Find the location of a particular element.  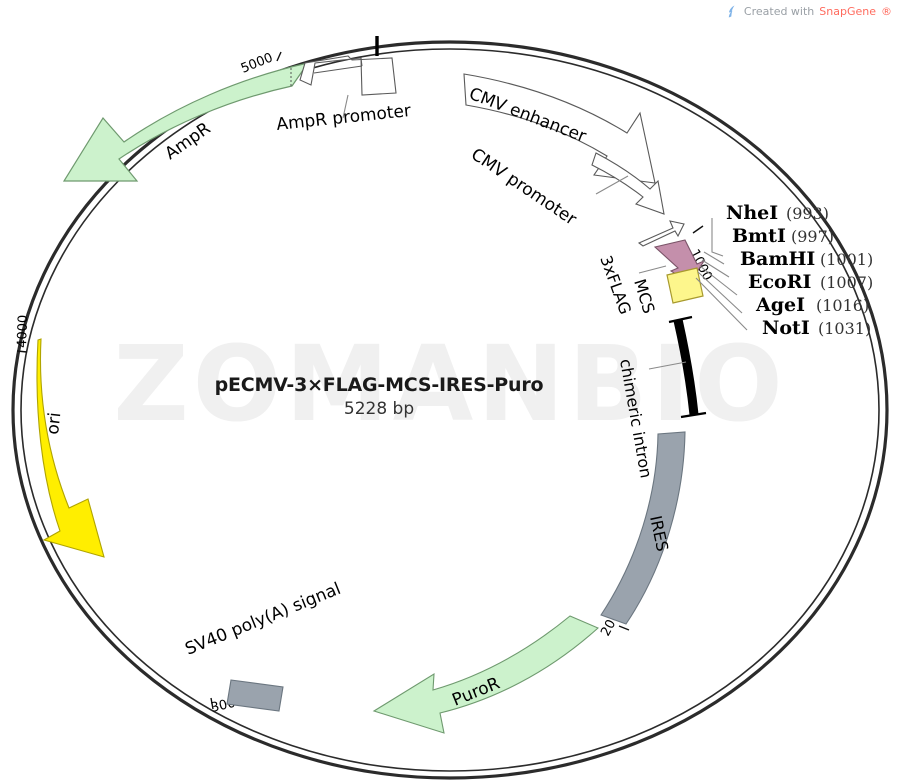

leader-ecori is located at coordinates (718, 280).